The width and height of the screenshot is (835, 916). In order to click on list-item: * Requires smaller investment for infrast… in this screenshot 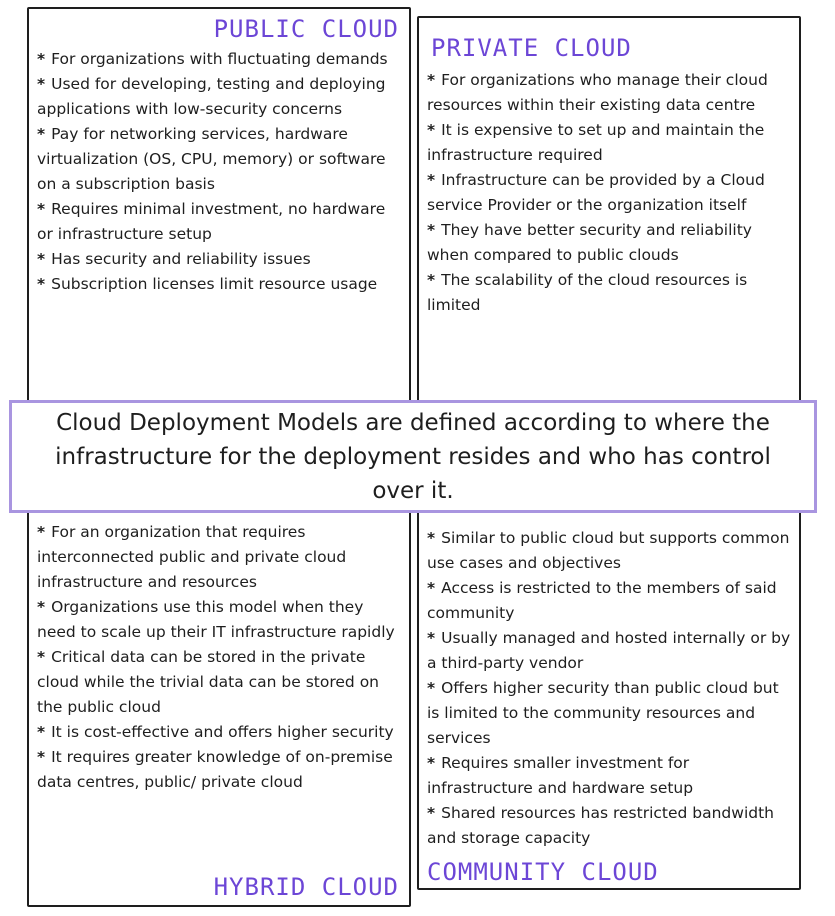, I will do `click(560, 775)`.